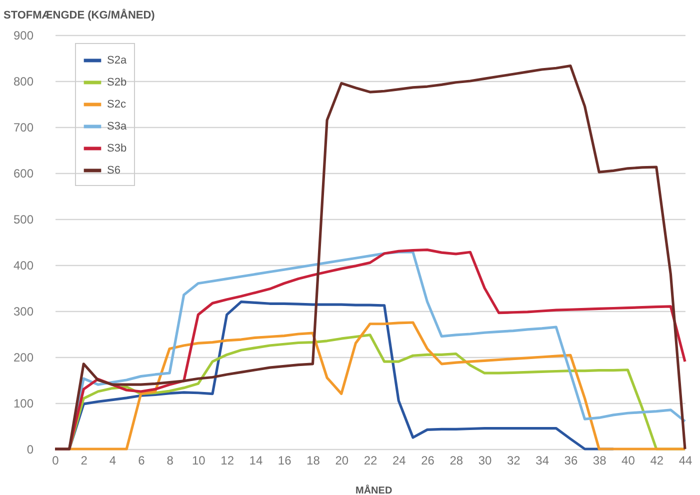 The image size is (700, 495). What do you see at coordinates (629, 461) in the screenshot?
I see `x-tick-label: 40` at bounding box center [629, 461].